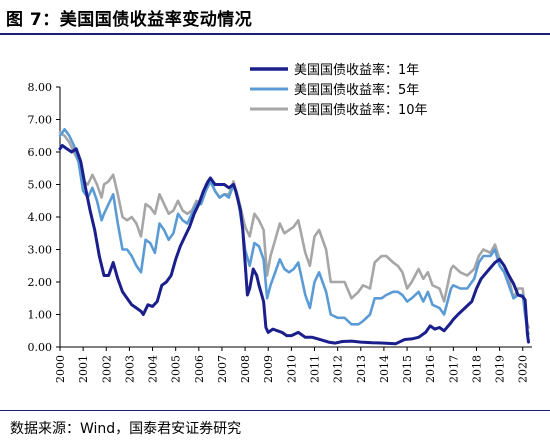 The width and height of the screenshot is (550, 442). What do you see at coordinates (40, 217) in the screenshot?
I see `y-tick-label: 4.00` at bounding box center [40, 217].